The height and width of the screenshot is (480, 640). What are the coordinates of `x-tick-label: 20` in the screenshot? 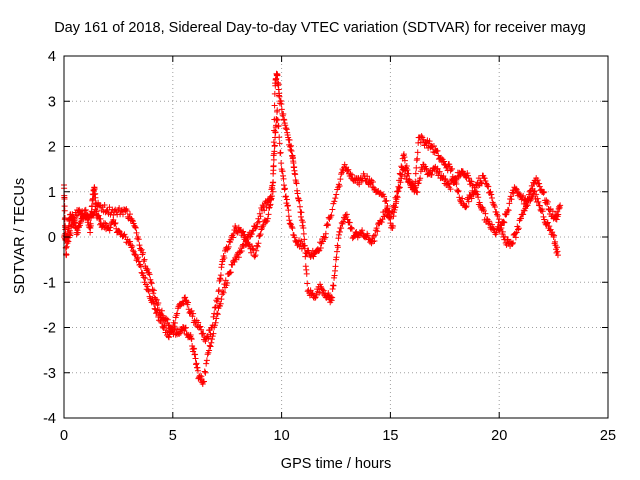 It's located at (499, 436).